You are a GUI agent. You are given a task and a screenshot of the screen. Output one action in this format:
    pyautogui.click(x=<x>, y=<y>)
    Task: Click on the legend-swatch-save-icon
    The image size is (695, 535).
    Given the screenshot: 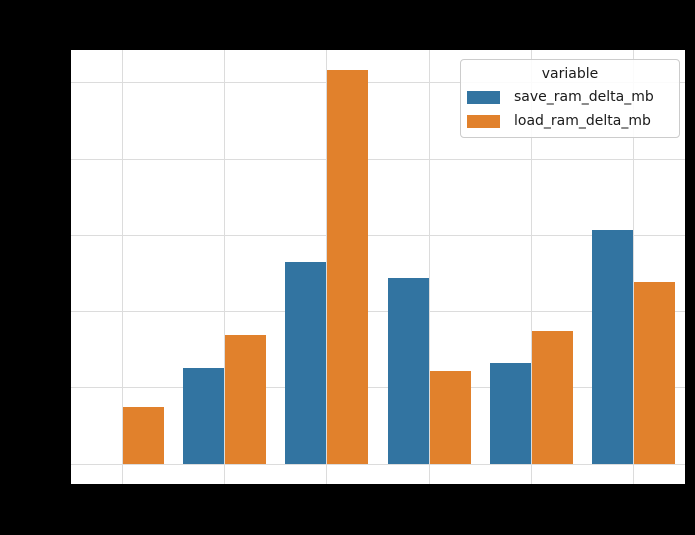 What is the action you would take?
    pyautogui.click(x=483, y=97)
    